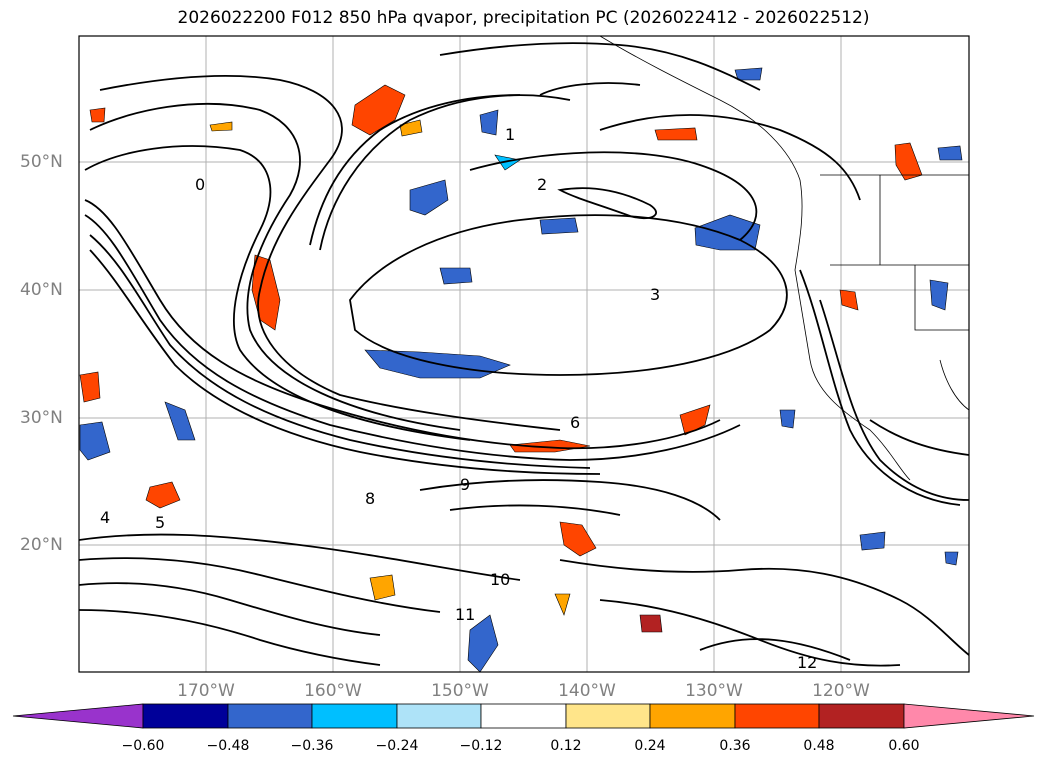 The width and height of the screenshot is (1047, 765). Describe the element at coordinates (510, 134) in the screenshot. I see `contour-label: 1` at that location.